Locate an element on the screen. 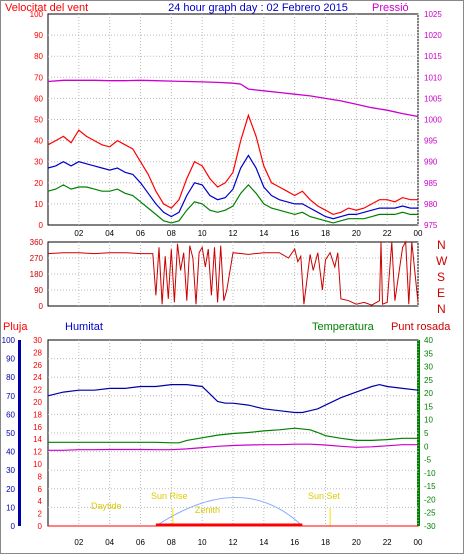 Image resolution: width=465 pixels, height=555 pixels. rain-tick-label: 12 is located at coordinates (37, 452).